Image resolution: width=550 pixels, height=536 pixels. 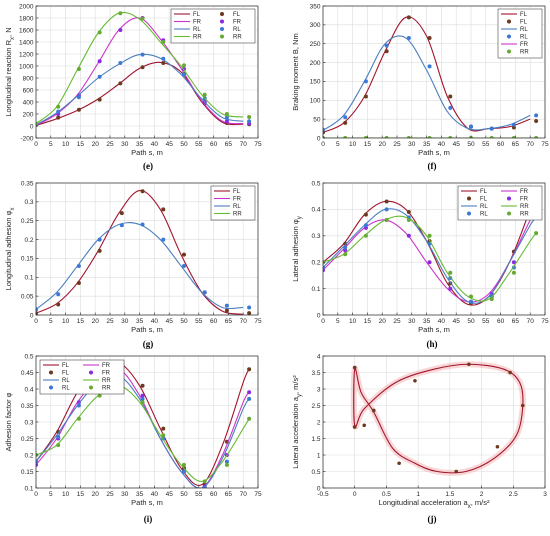 What do you see at coordinates (26, 66) in the screenshot?
I see `y-tick-label: 1000` at bounding box center [26, 66].